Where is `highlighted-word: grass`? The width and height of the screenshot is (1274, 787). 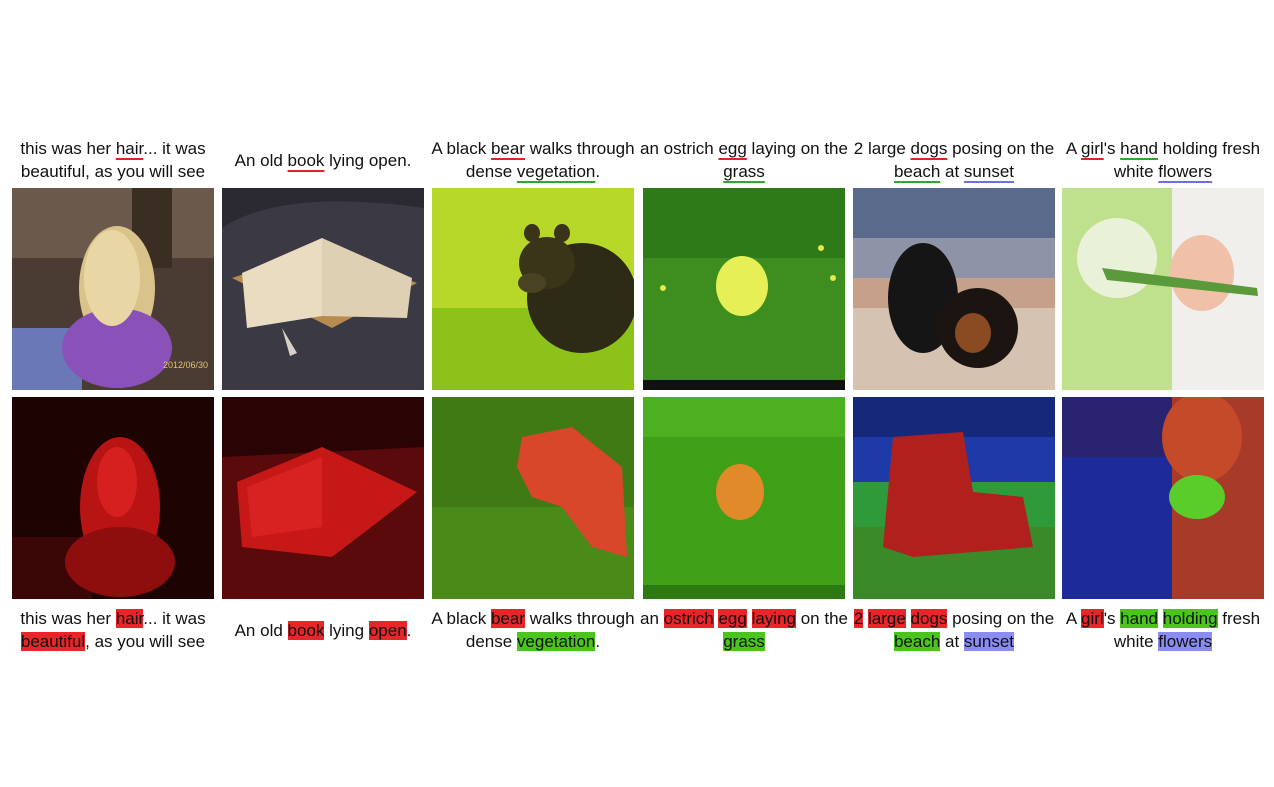 highlighted-word: grass is located at coordinates (744, 641).